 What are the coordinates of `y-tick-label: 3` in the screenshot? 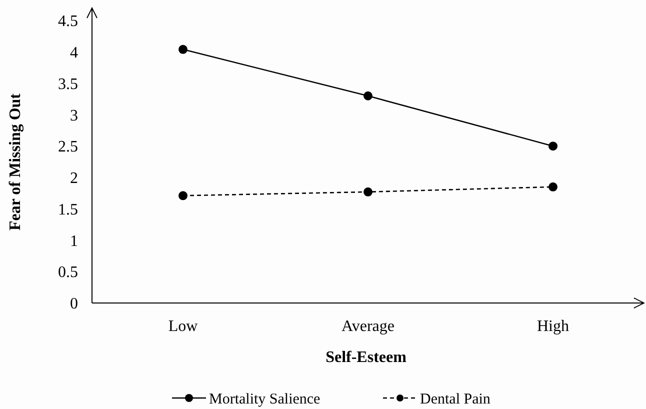 It's located at (74, 115).